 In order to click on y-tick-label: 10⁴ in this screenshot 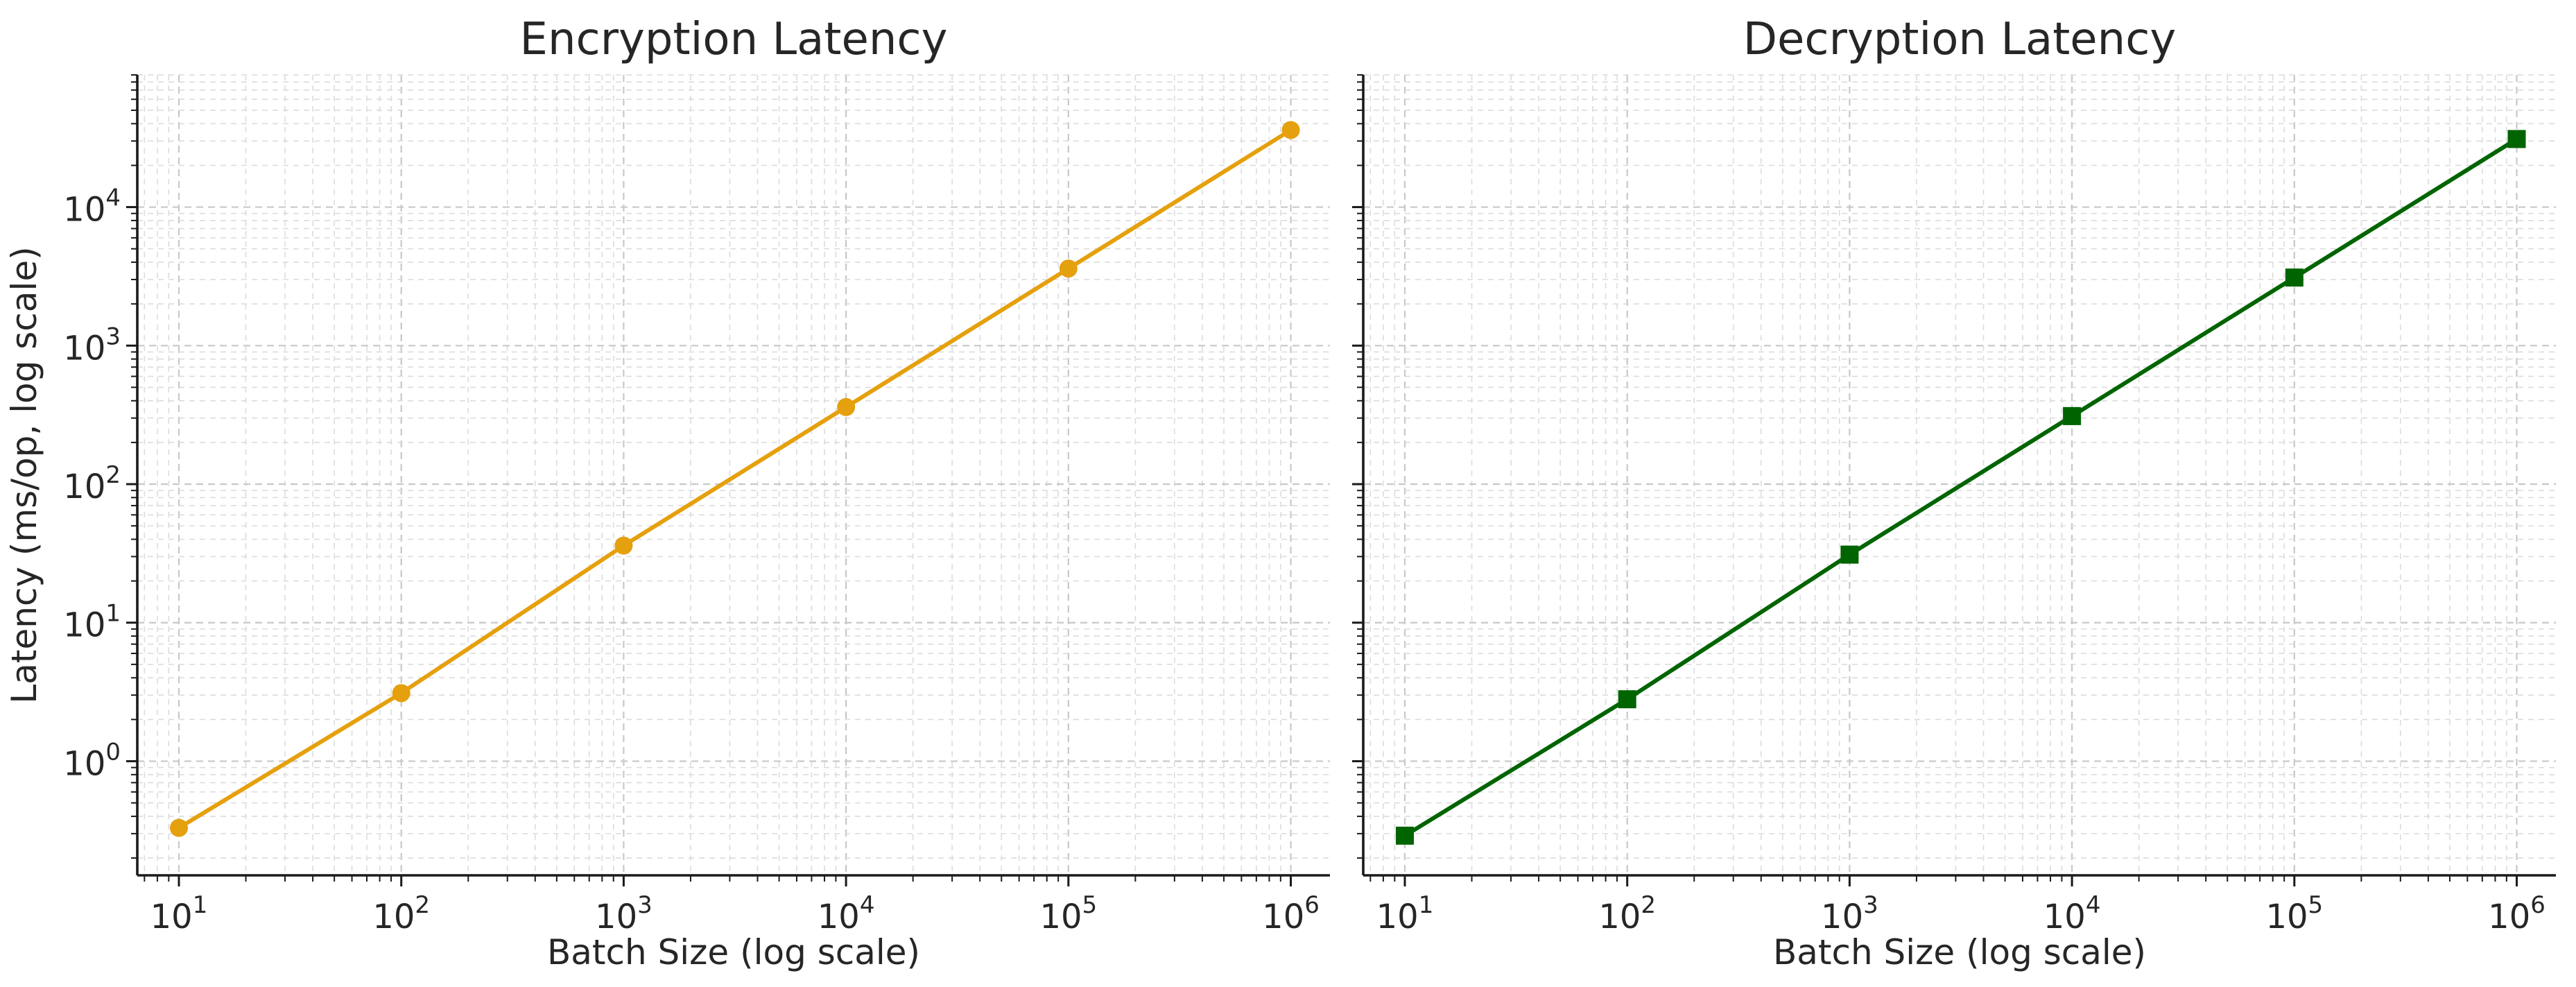, I will do `click(92, 207)`.